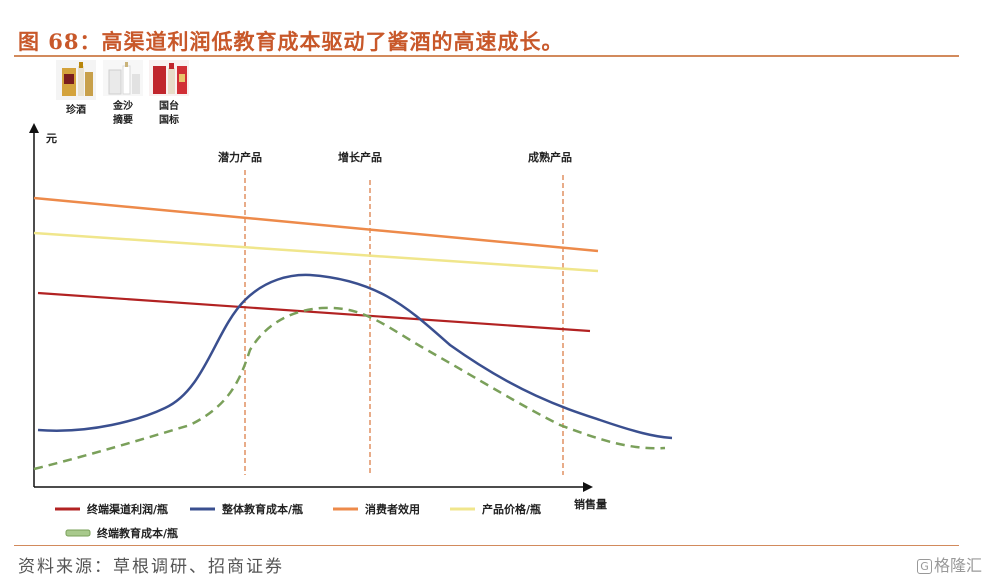 The height and width of the screenshot is (580, 992). What do you see at coordinates (314, 312) in the screenshot?
I see `channel-profit-line` at bounding box center [314, 312].